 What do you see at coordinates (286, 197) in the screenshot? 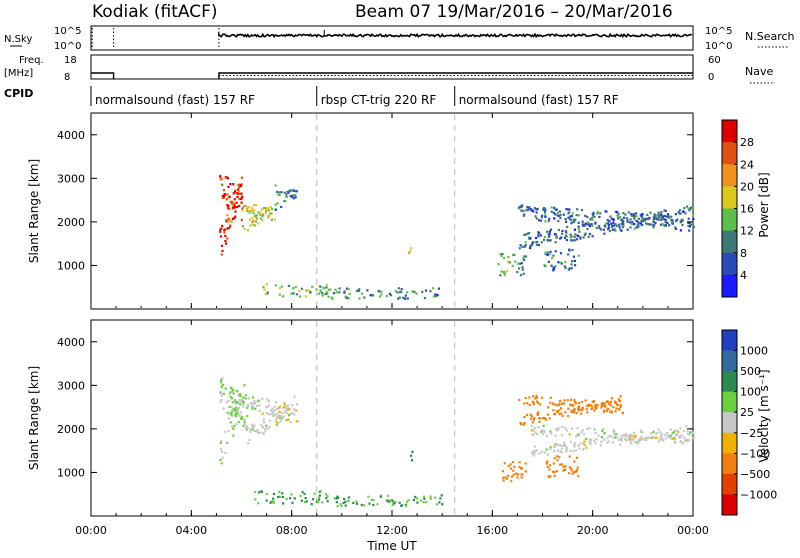
I see `echo-region` at bounding box center [286, 197].